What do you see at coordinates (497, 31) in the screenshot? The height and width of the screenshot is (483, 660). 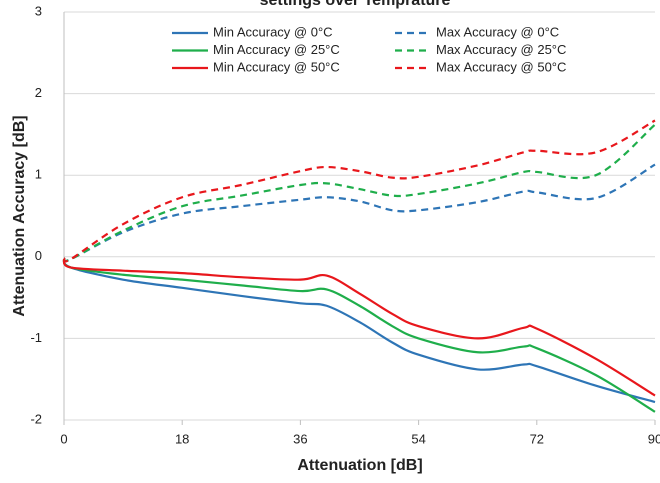 I see `legend-label: Max Accuracy @ 0°C` at bounding box center [497, 31].